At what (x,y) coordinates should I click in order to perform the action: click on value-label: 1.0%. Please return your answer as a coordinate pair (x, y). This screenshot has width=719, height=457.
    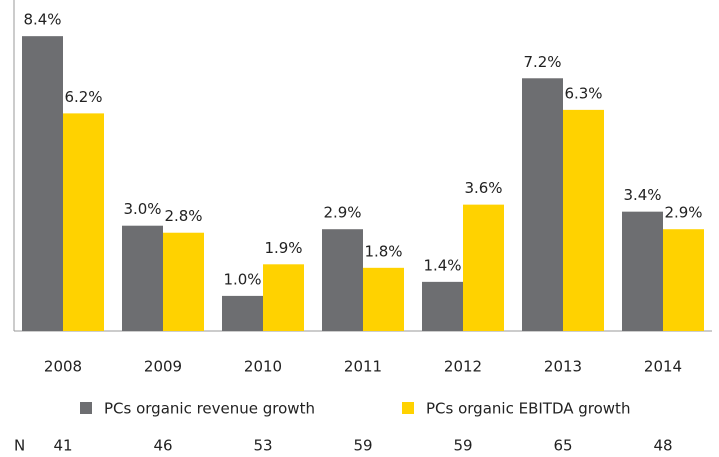
    Looking at the image, I should click on (242, 279).